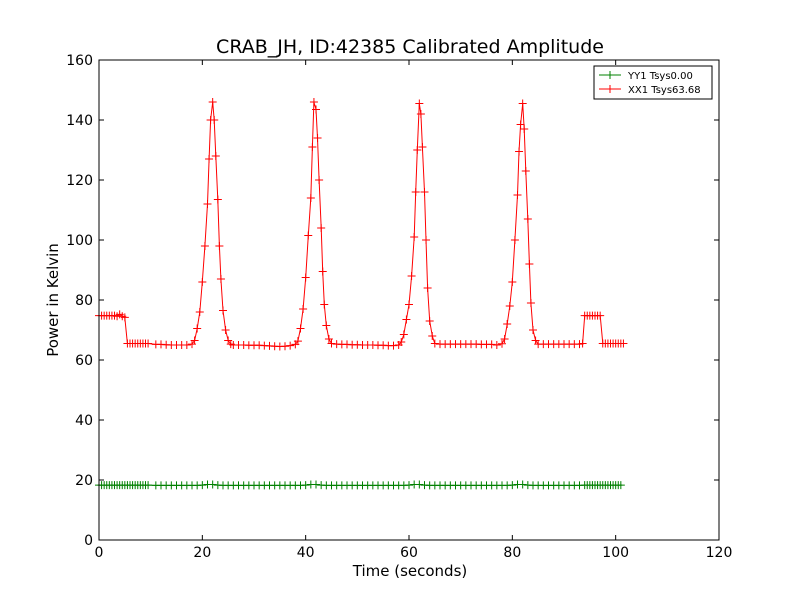 This screenshot has width=800, height=600. I want to click on x-tick-label: 80, so click(512, 553).